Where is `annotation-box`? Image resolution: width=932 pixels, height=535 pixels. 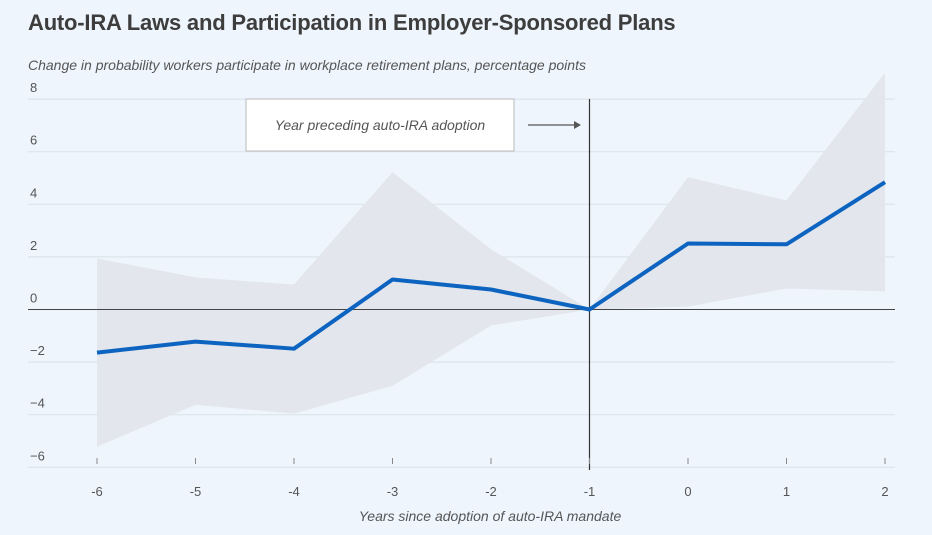
annotation-box is located at coordinates (380, 125).